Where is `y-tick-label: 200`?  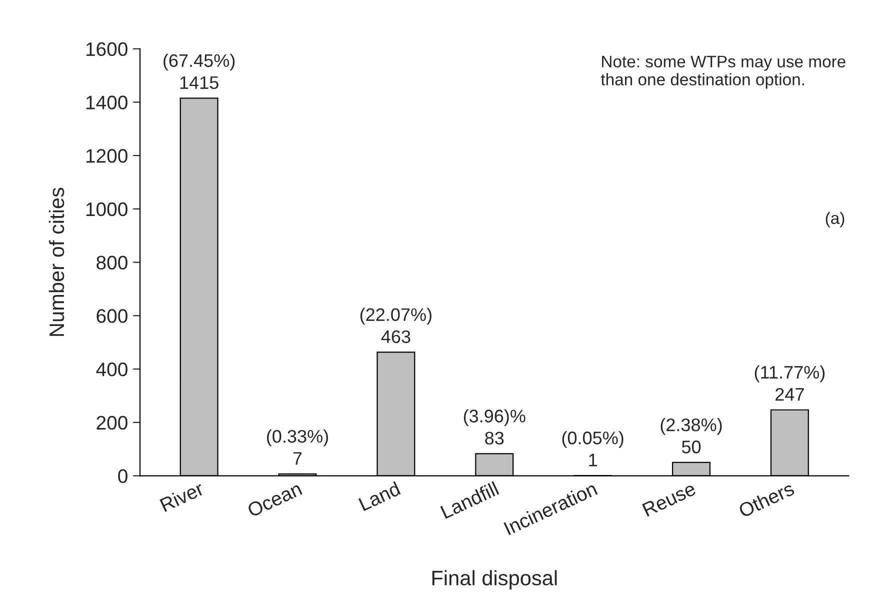 y-tick-label: 200 is located at coordinates (112, 423).